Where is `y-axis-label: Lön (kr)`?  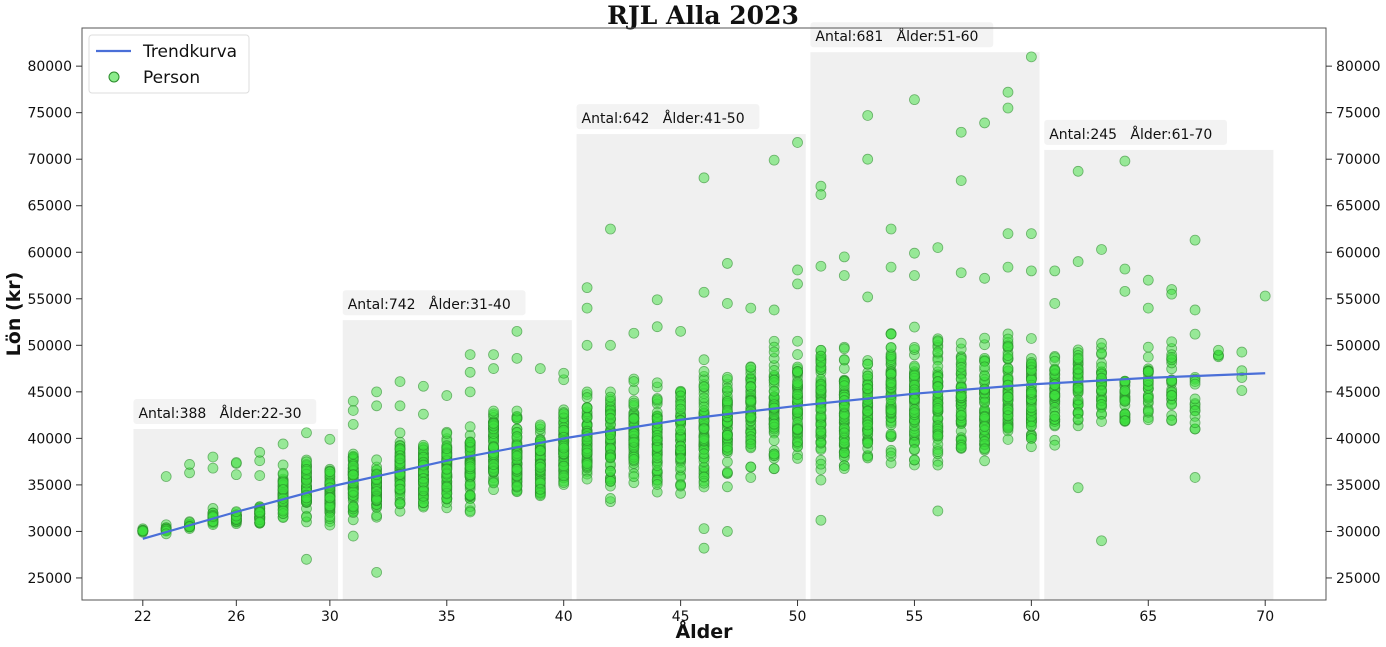 y-axis-label: Lön (kr) is located at coordinates (14, 314).